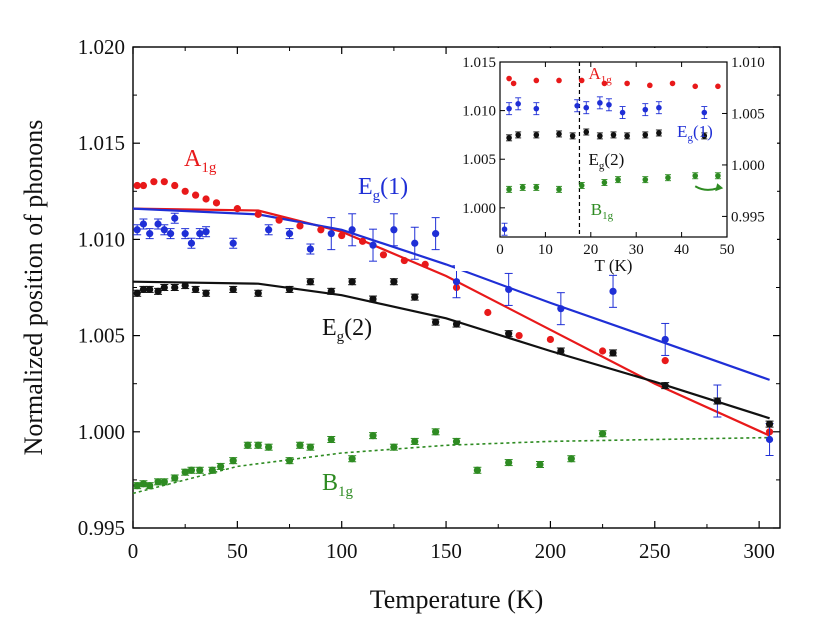 This screenshot has width=830, height=622. What do you see at coordinates (133, 551) in the screenshot?
I see `x-tick-label: 0` at bounding box center [133, 551].